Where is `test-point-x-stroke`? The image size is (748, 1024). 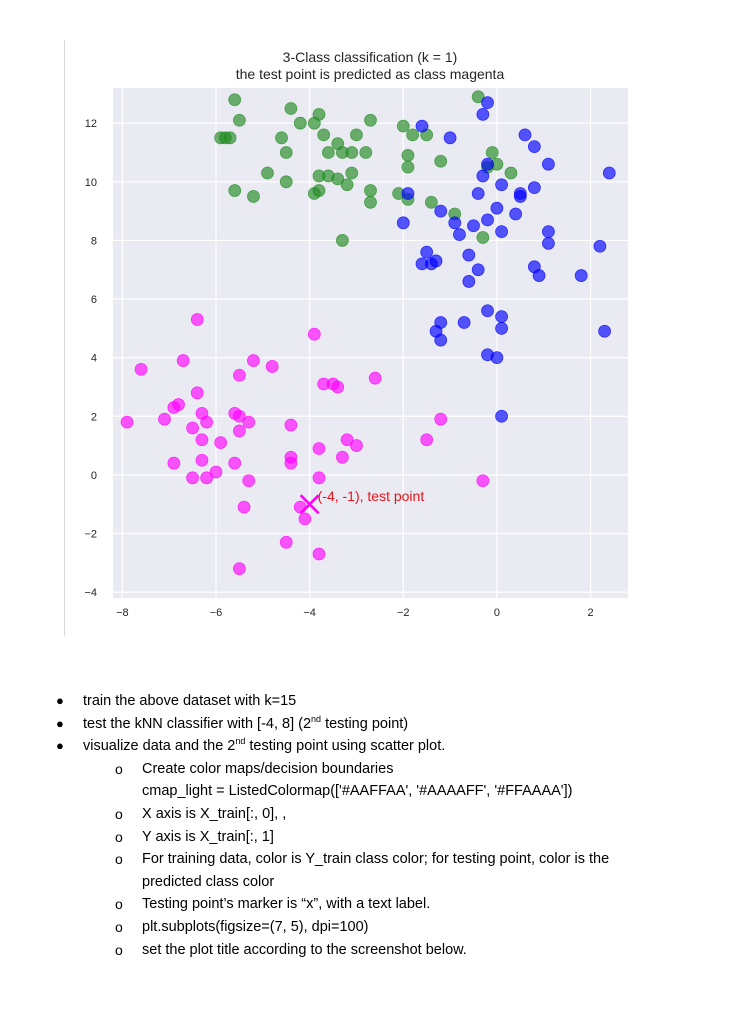
test-point-x-stroke is located at coordinates (309, 504).